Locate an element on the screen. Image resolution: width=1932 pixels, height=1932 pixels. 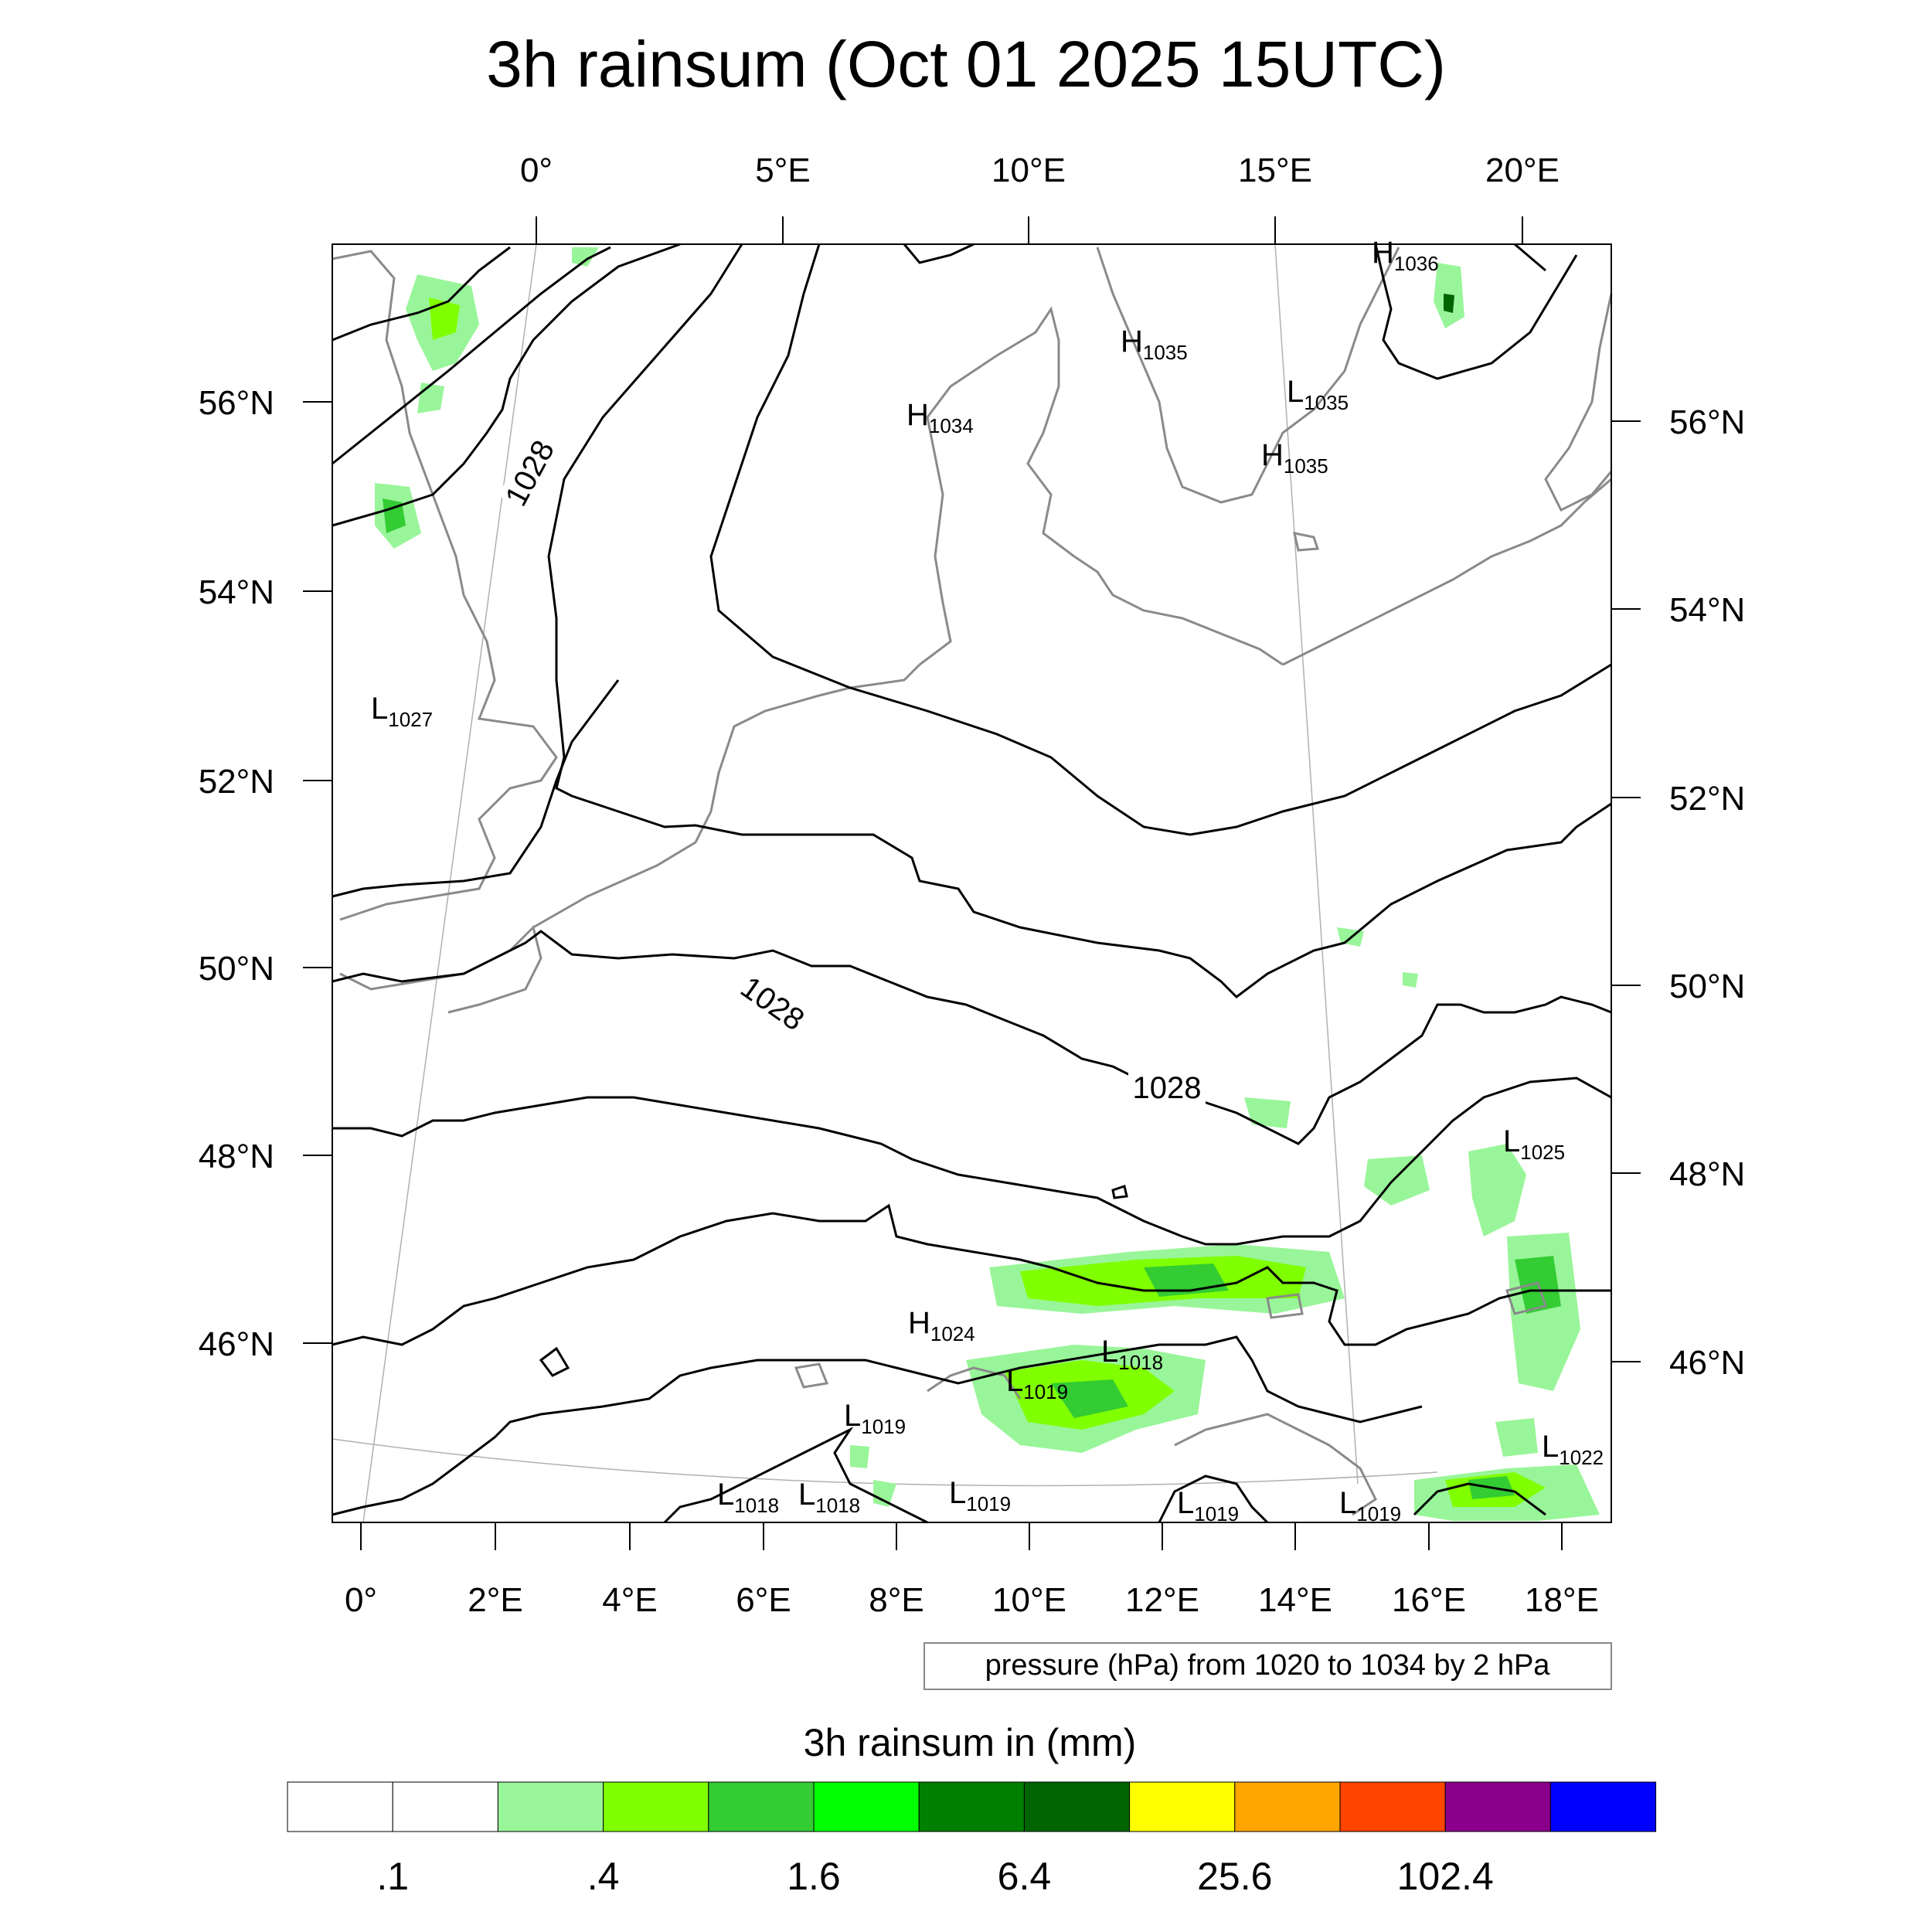
svg-text: H1024 is located at coordinates (942, 1326).